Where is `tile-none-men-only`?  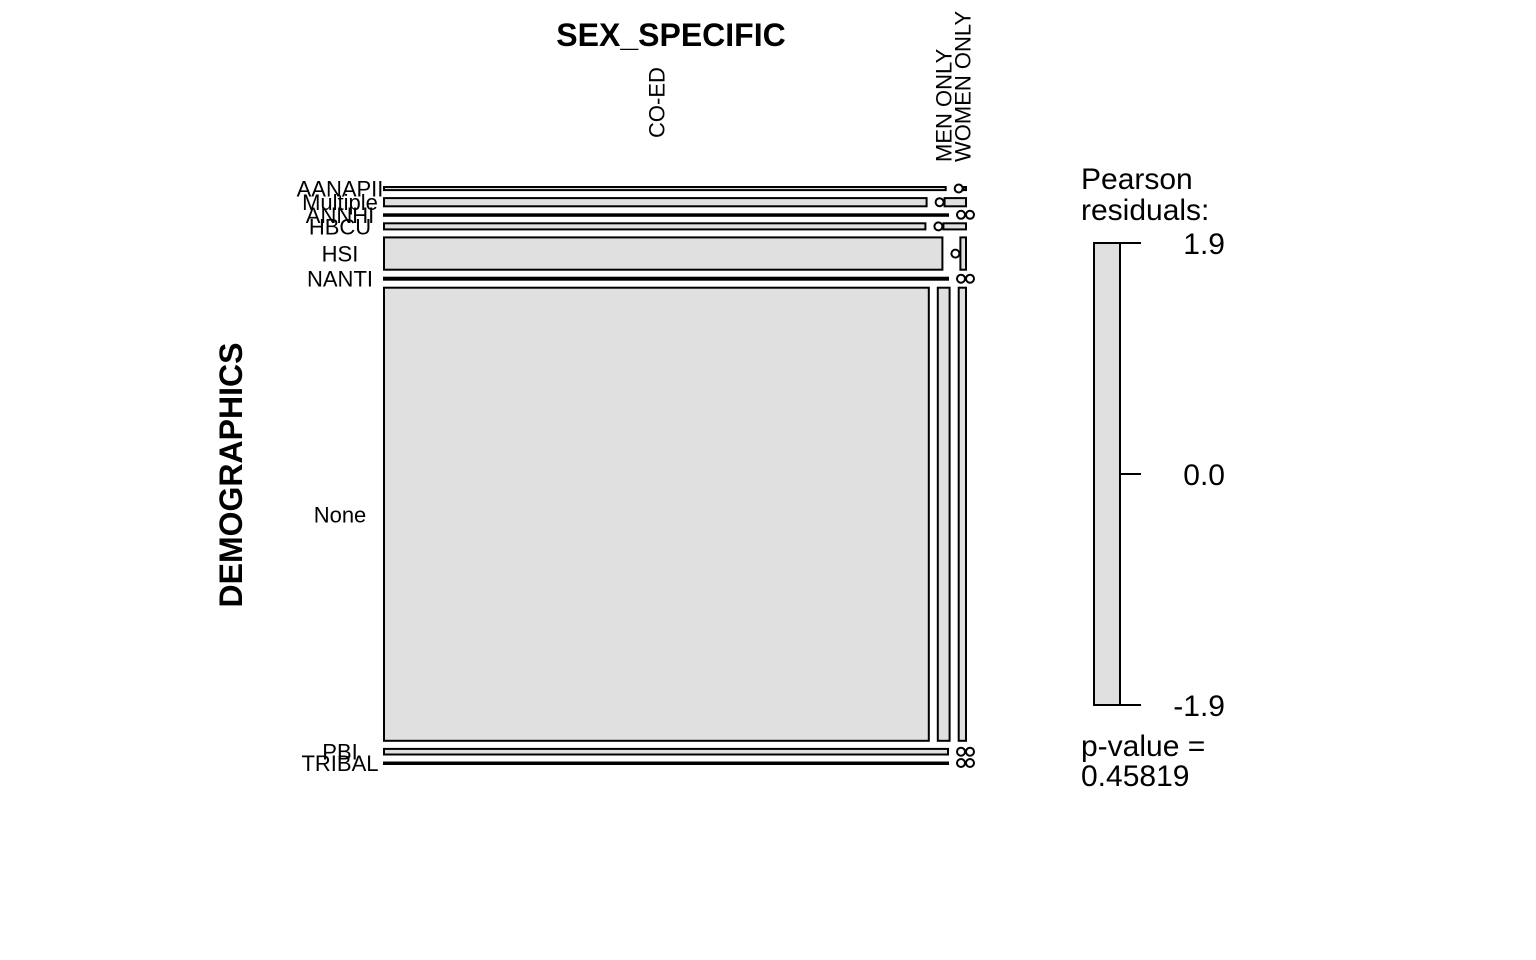
tile-none-men-only is located at coordinates (943, 514).